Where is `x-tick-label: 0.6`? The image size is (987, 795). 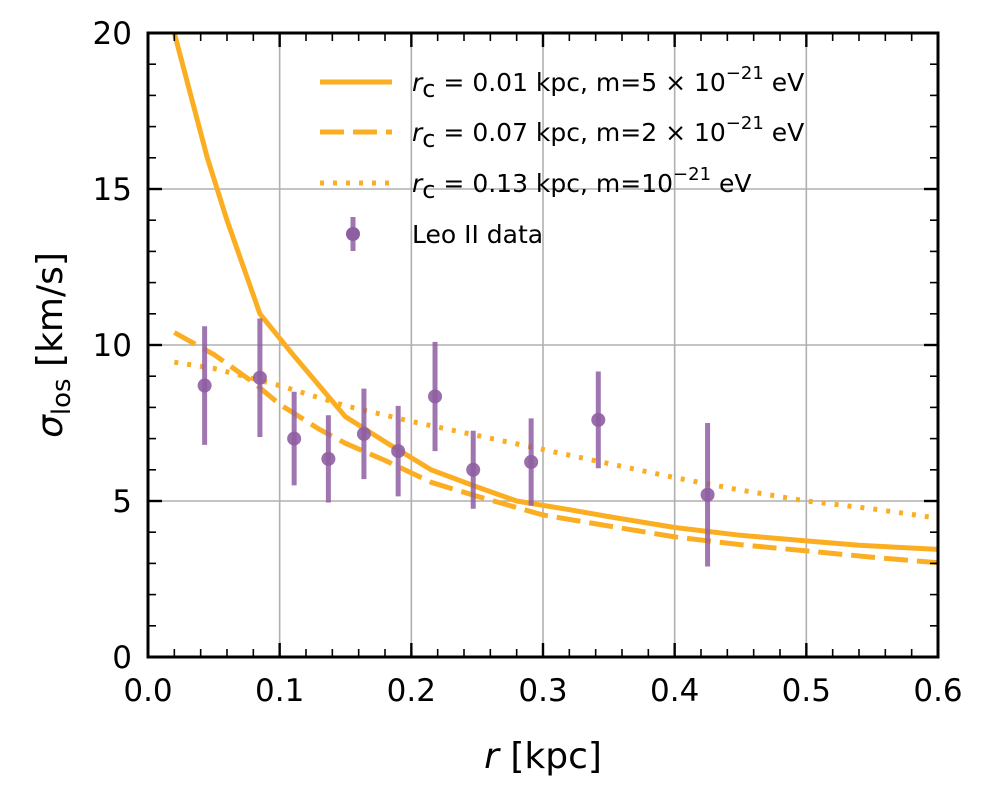
x-tick-label: 0.6 is located at coordinates (937, 691).